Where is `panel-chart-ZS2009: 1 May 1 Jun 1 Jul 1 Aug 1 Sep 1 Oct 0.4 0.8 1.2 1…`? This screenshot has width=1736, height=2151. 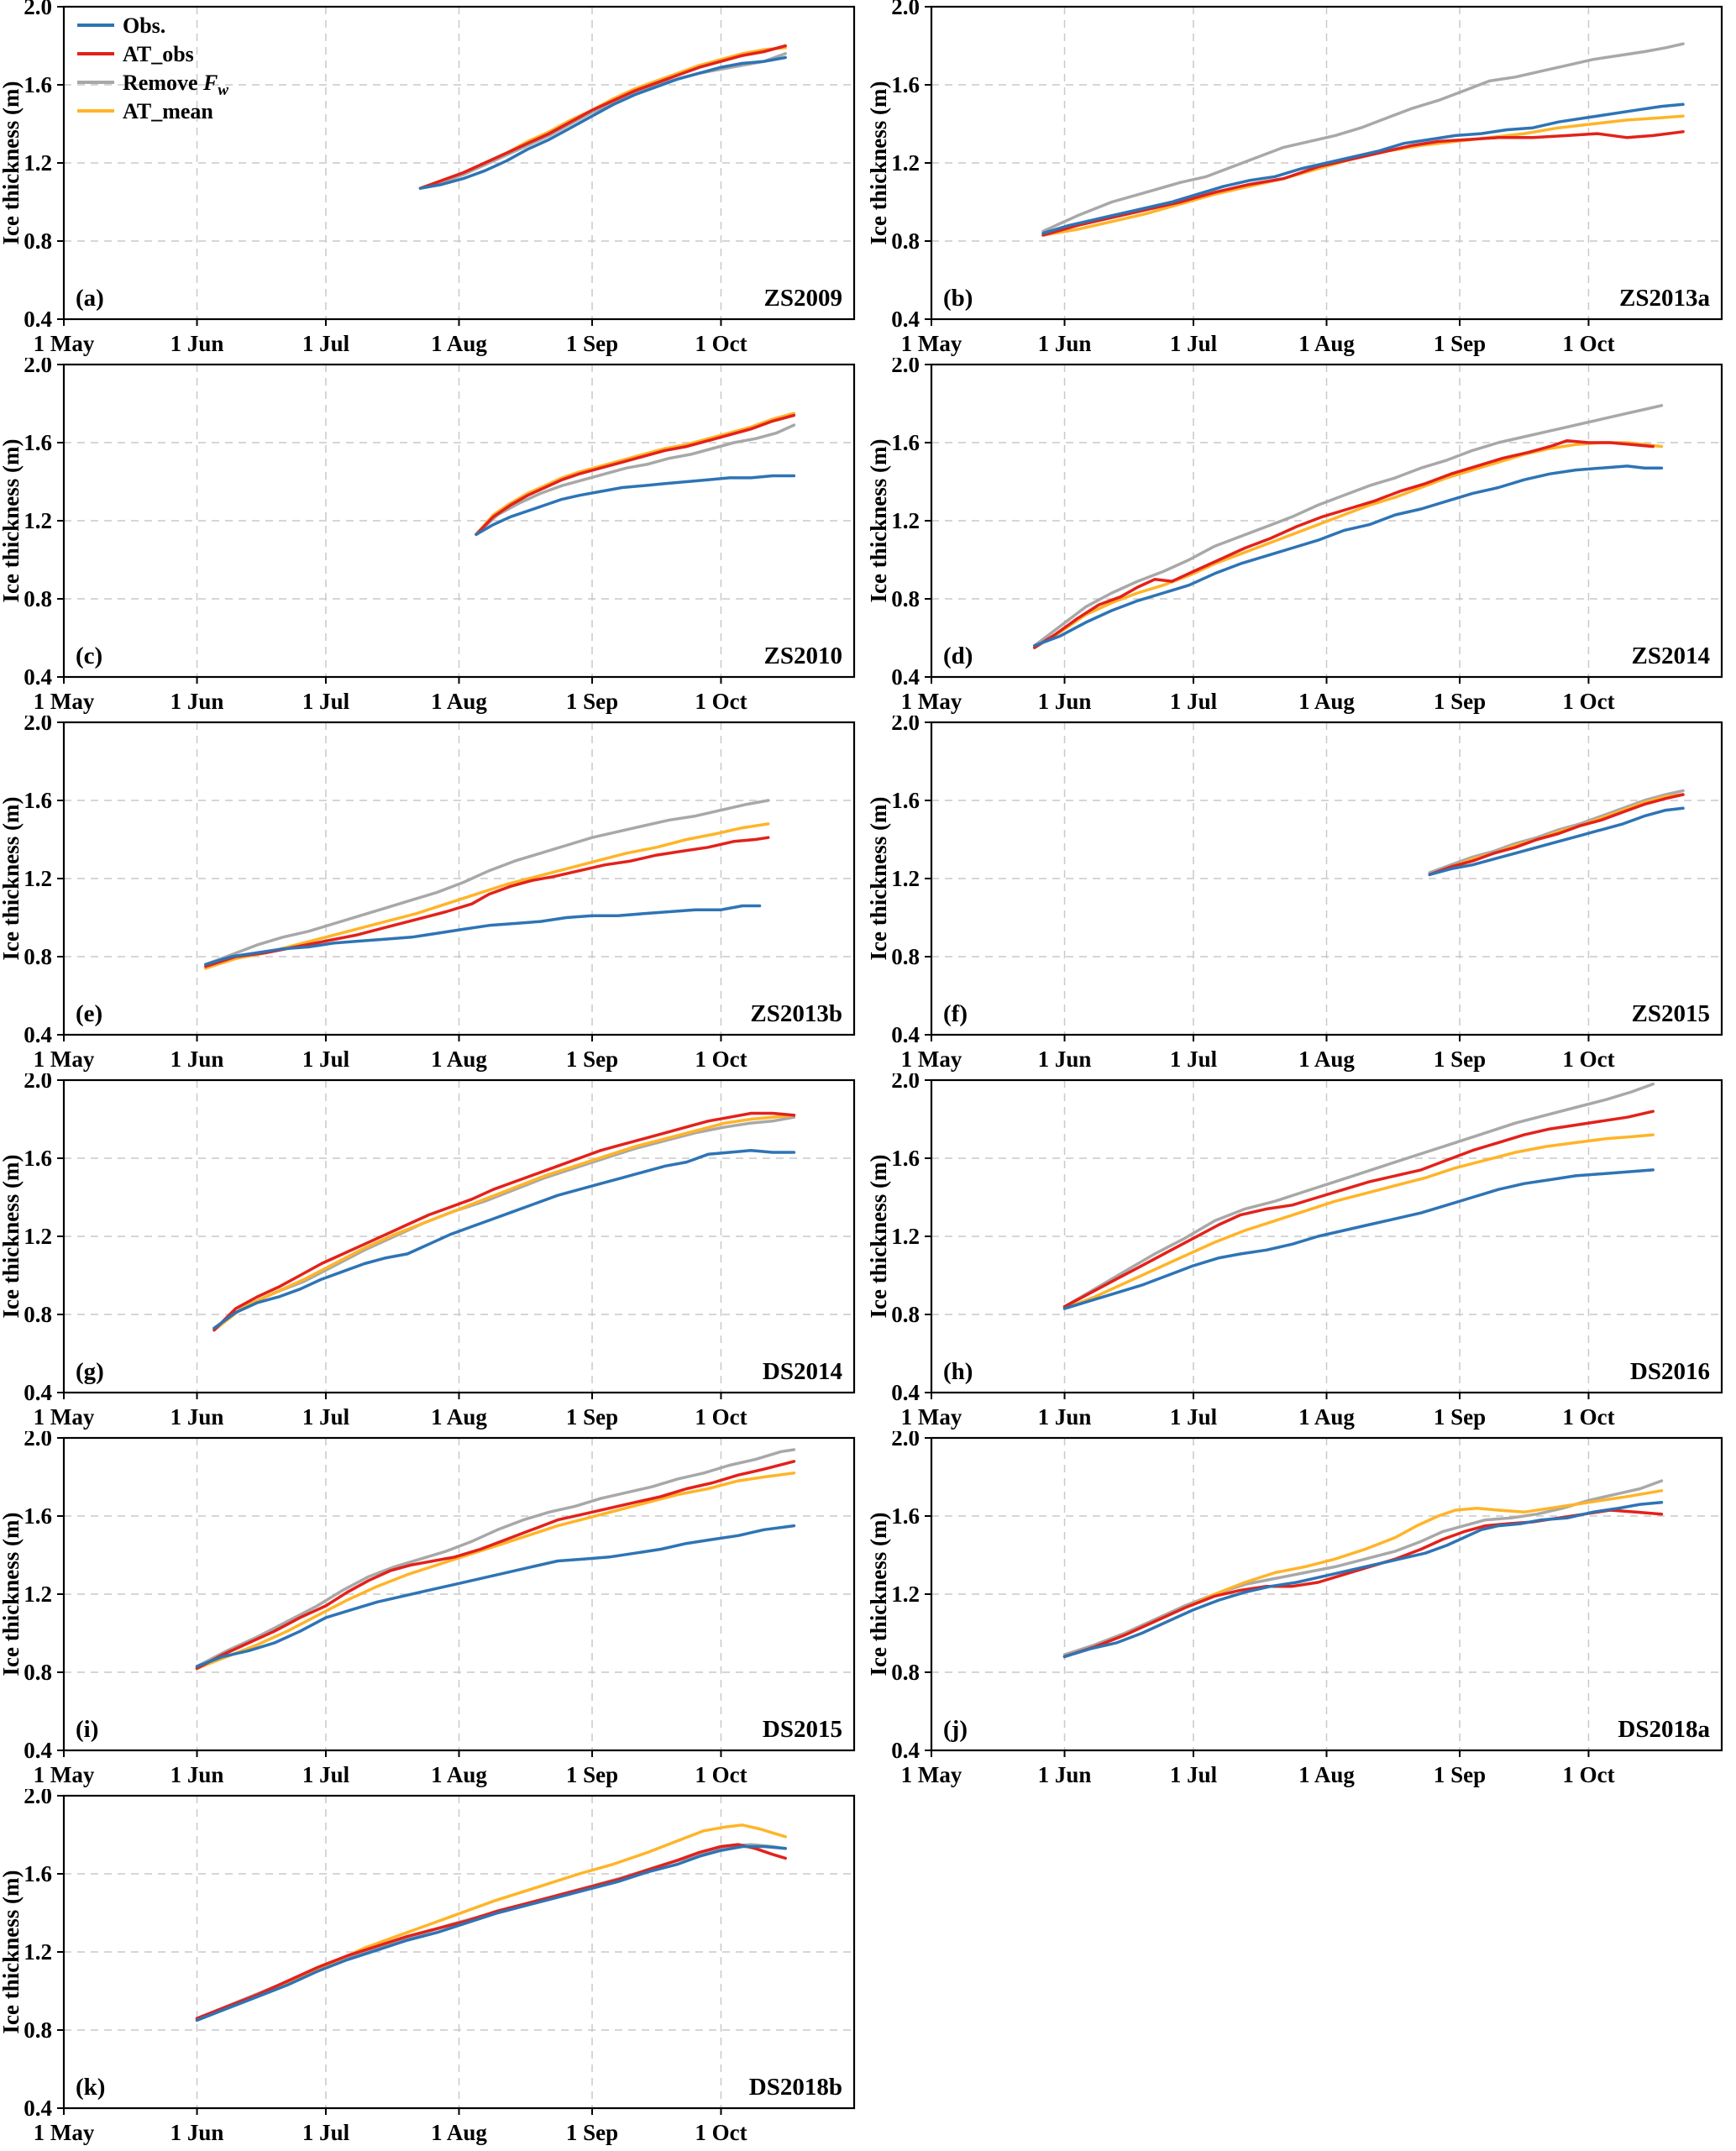
panel-chart-ZS2009: 1 May 1 Jun 1 Jul 1 Aug 1 Sep 1 Oct 0.4 0.8 1.2 1… is located at coordinates (428, 178).